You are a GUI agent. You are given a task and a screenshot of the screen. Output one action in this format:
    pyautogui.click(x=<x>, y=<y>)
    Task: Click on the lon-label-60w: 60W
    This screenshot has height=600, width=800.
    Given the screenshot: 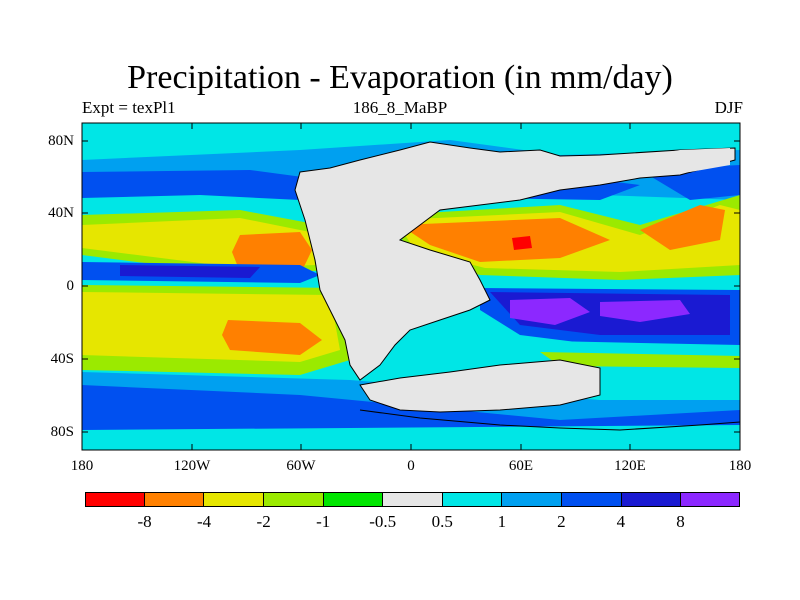 What is the action you would take?
    pyautogui.click(x=301, y=466)
    